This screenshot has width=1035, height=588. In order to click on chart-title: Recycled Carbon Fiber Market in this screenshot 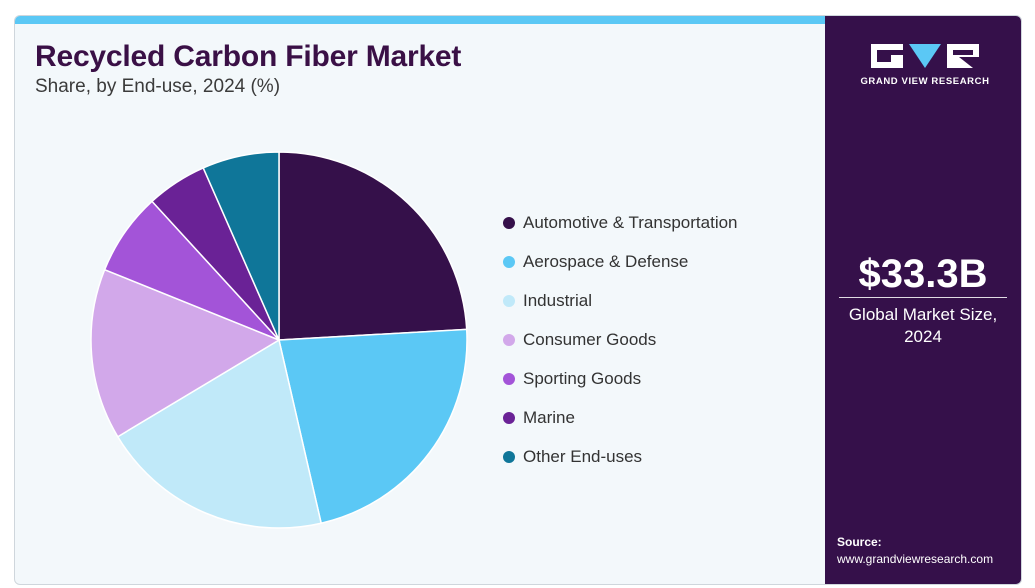, I will do `click(248, 56)`.